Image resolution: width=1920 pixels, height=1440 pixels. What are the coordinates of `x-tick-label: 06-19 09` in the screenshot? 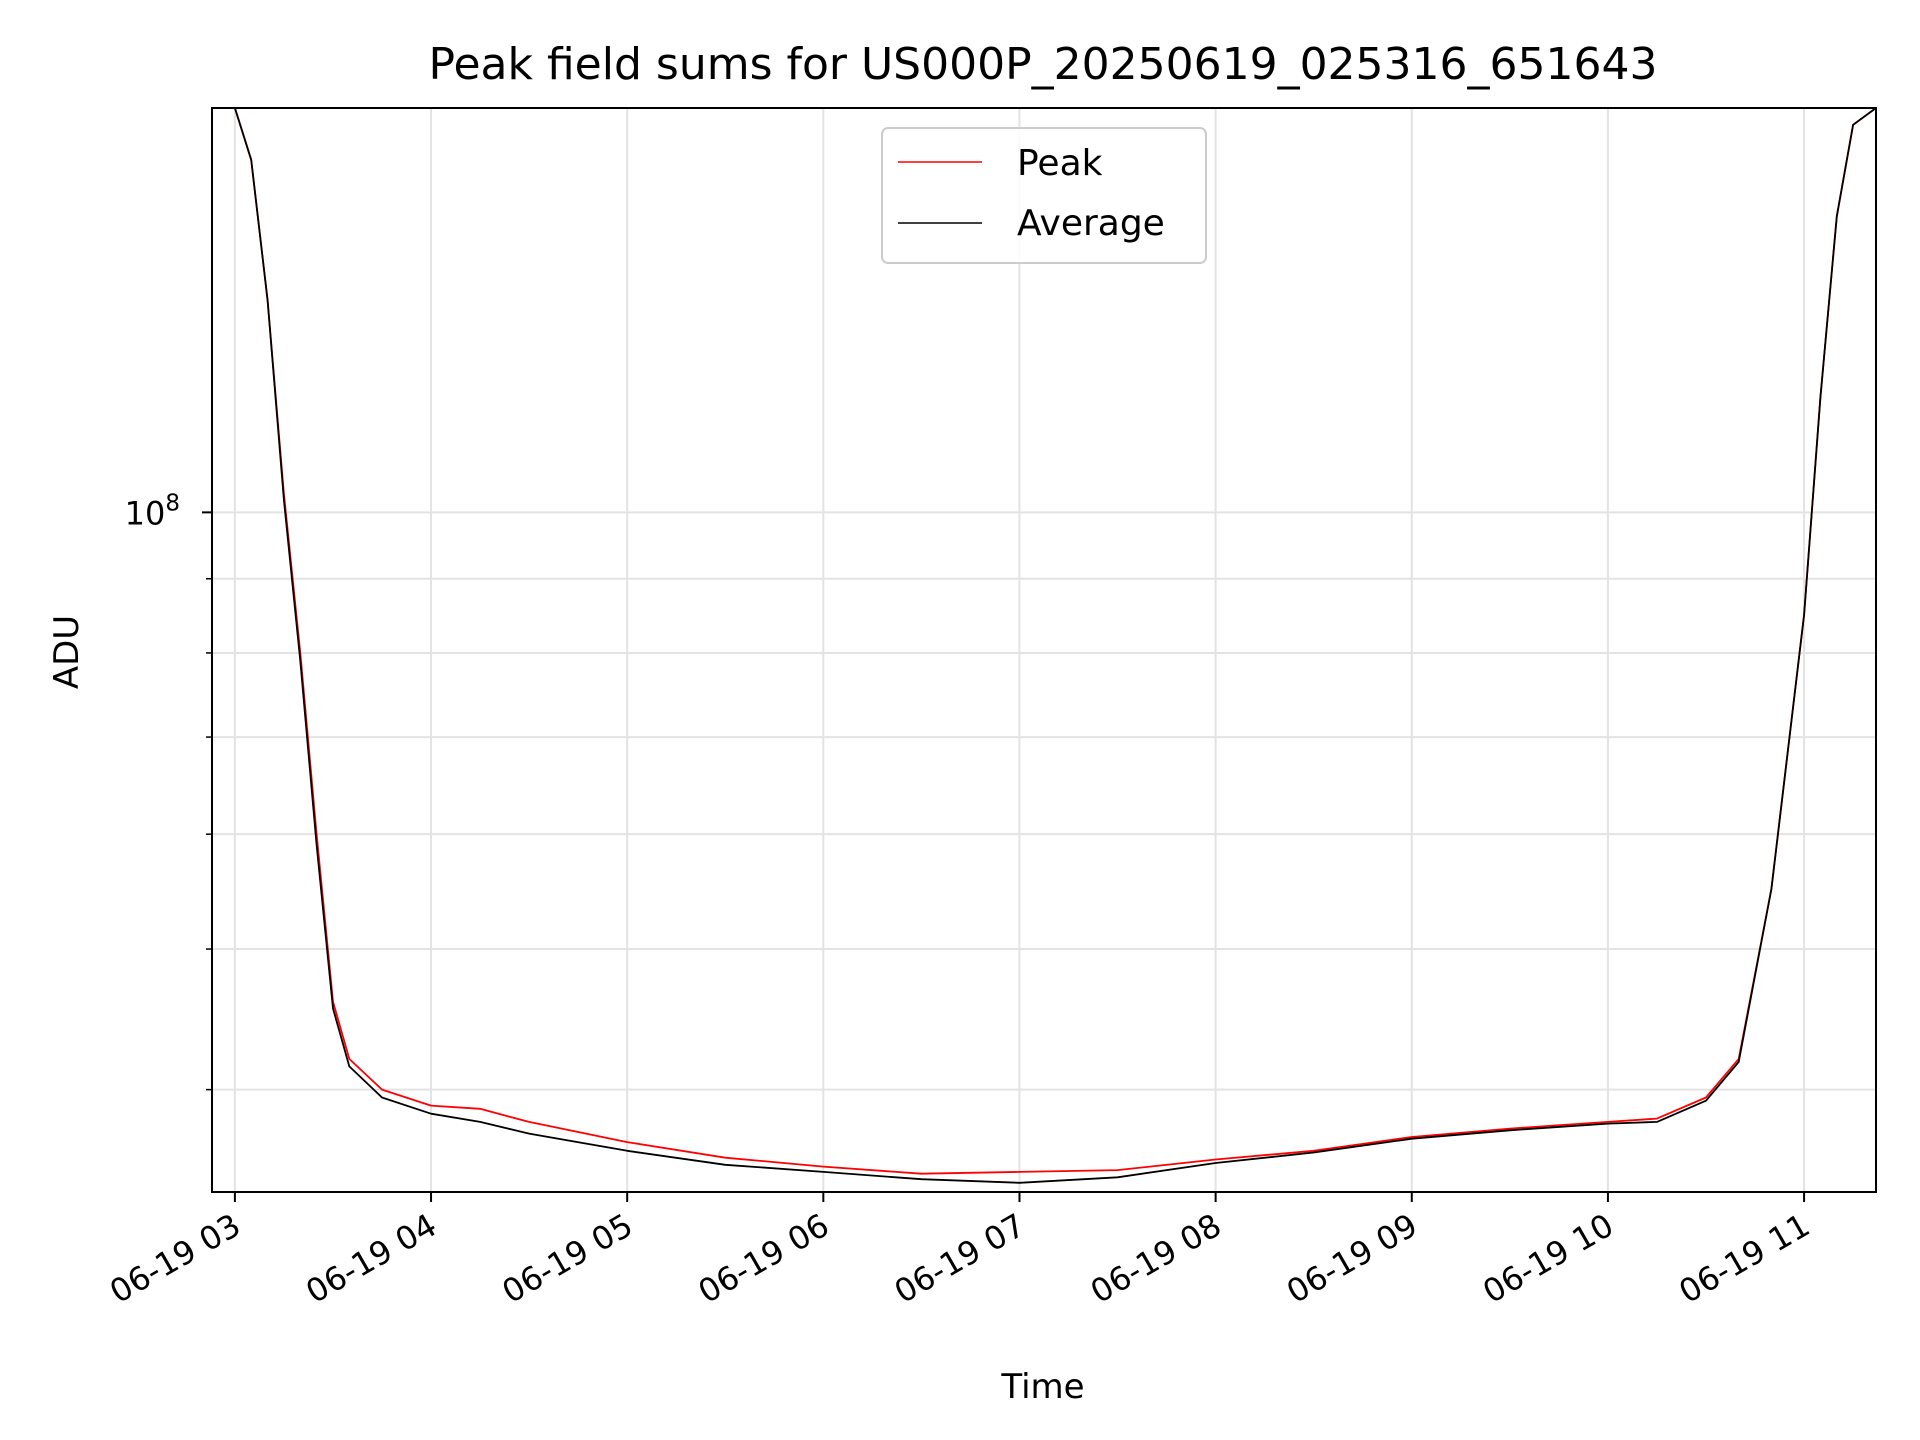 It's located at (1352, 1258).